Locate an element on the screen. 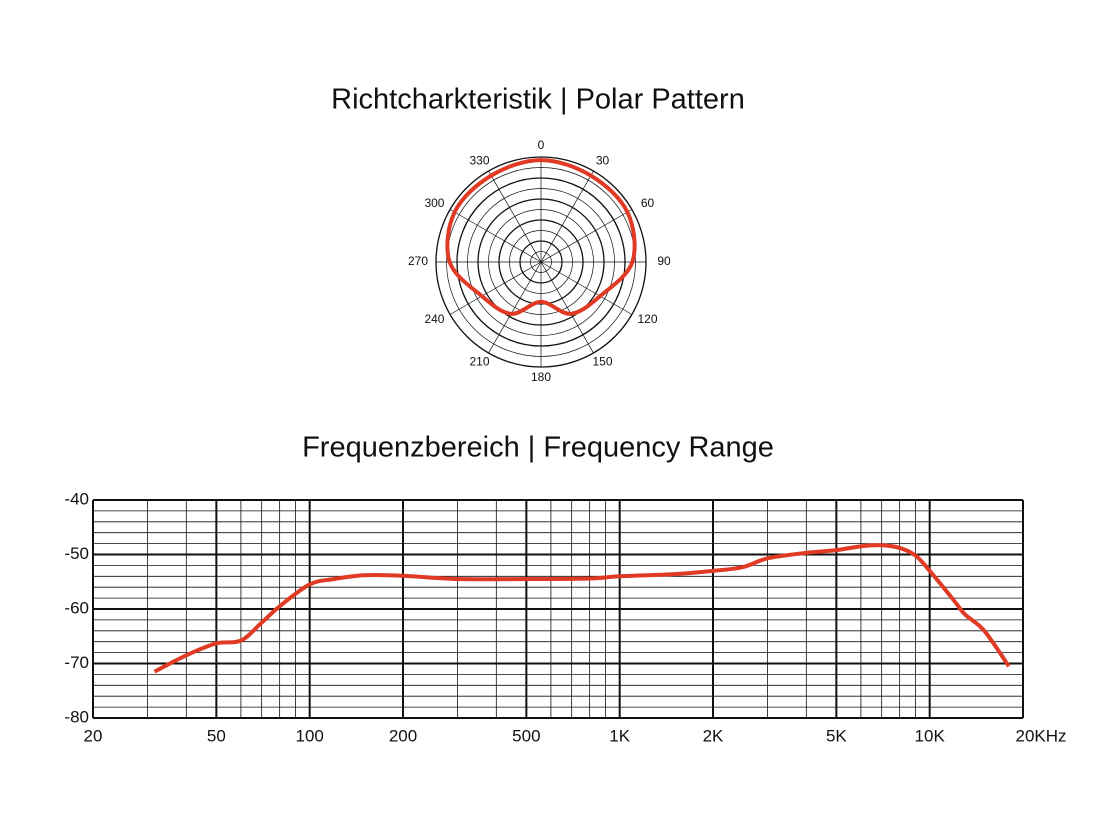  x-tick-label: 1K is located at coordinates (619, 735).